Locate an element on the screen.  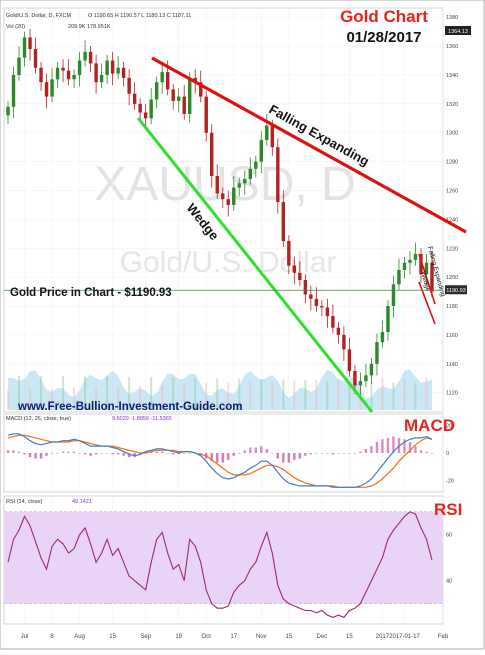
top-price-tag is located at coordinates (458, 30).